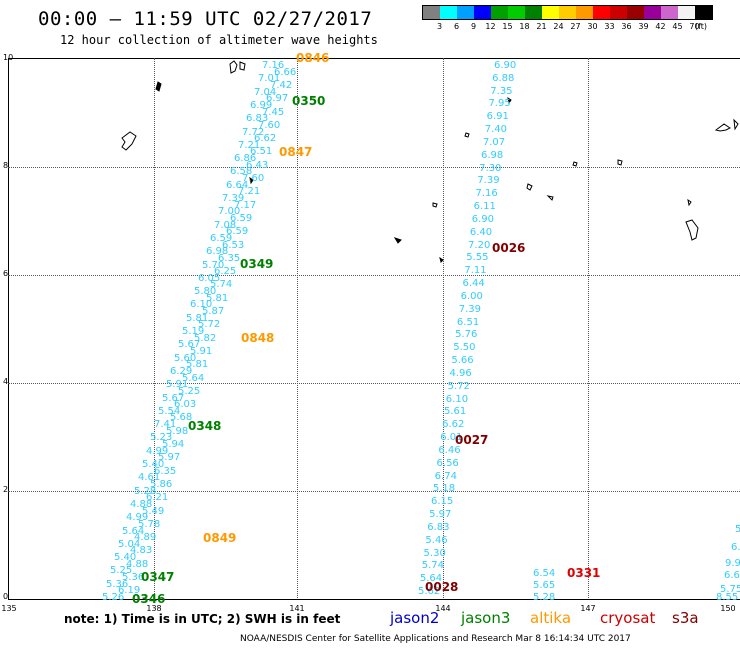 Image resolution: width=740 pixels, height=650 pixels. What do you see at coordinates (213, 265) in the screenshot?
I see `swh-value: 5.70` at bounding box center [213, 265].